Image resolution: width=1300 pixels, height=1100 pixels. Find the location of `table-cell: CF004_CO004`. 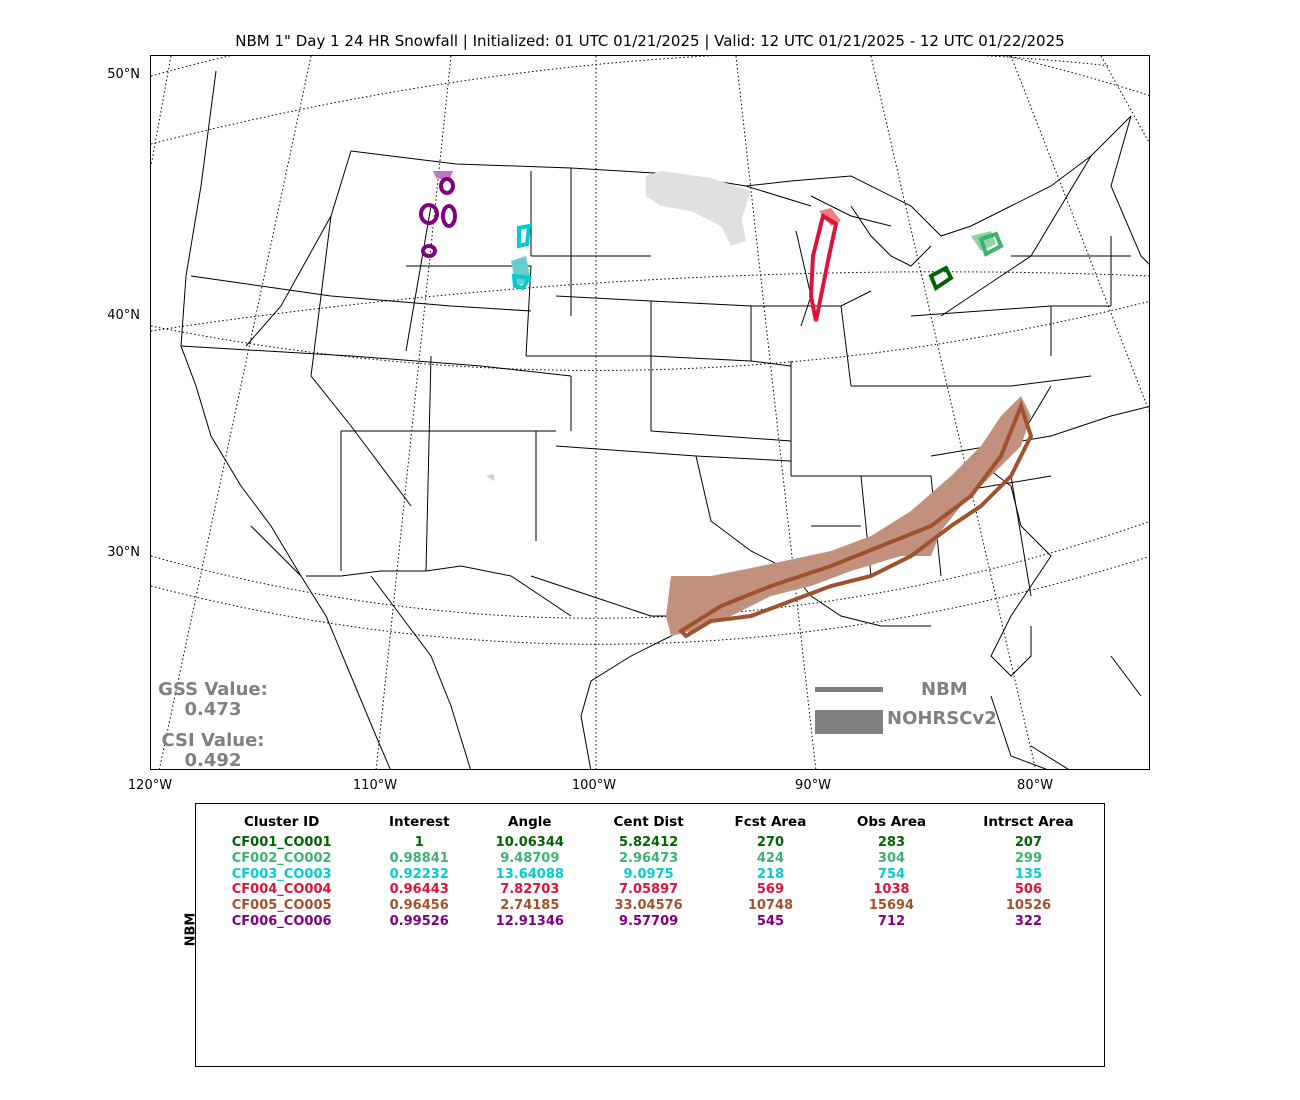

table-cell: CF004_CO004 is located at coordinates (281, 890).